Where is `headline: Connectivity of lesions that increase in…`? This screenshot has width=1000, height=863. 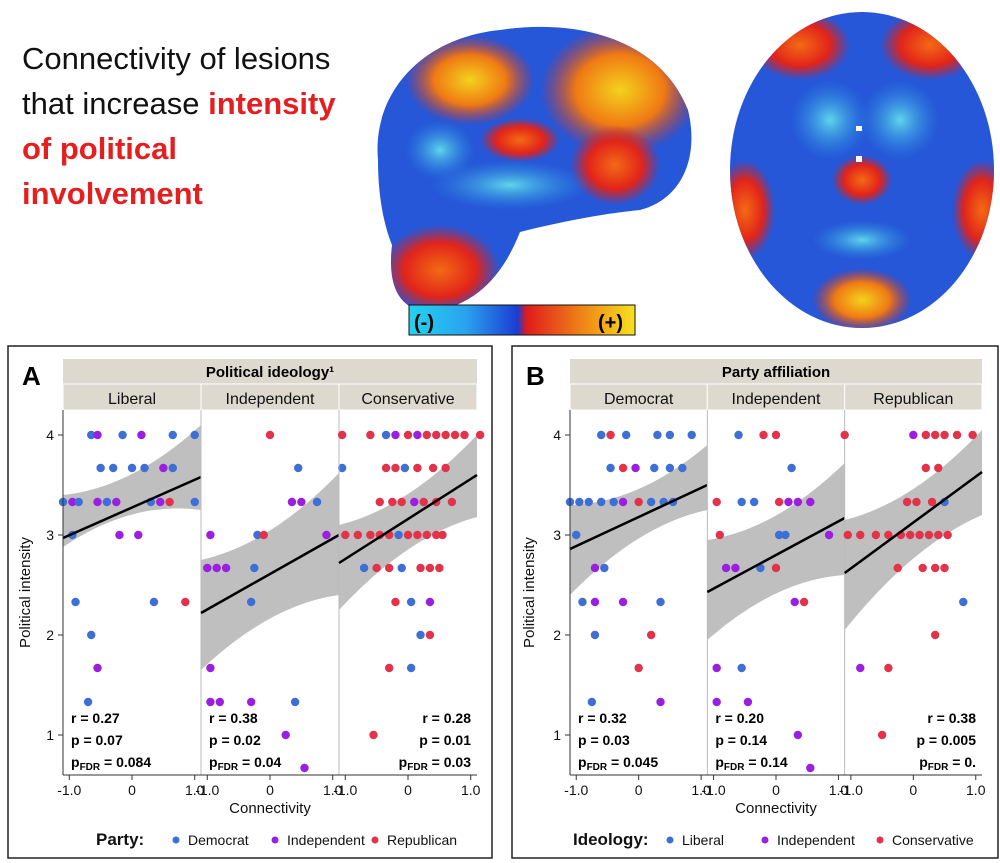 headline: Connectivity of lesions that increase in… is located at coordinates (192, 126).